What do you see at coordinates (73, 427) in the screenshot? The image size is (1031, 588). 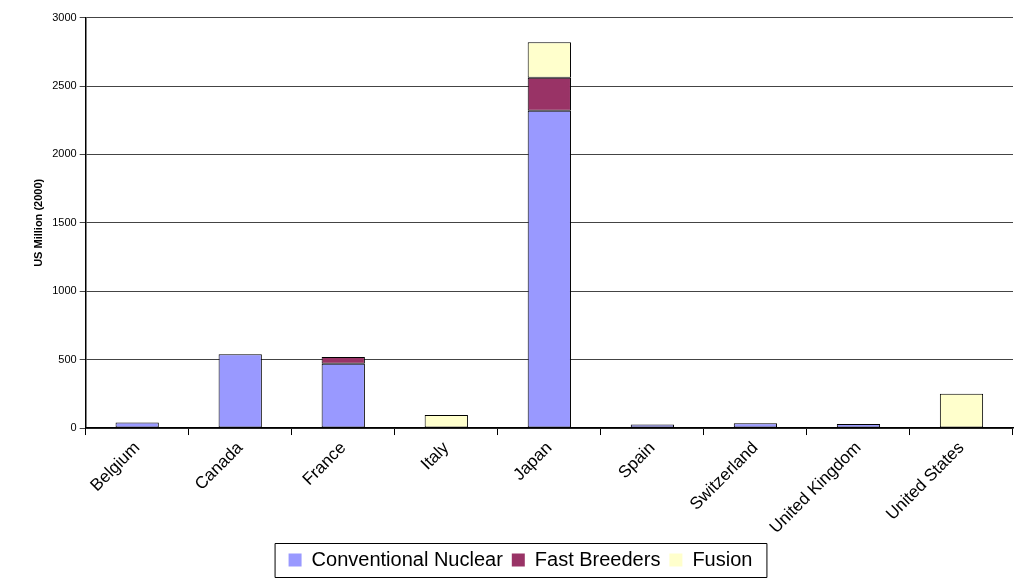 I see `y-tick-label: 0` at bounding box center [73, 427].